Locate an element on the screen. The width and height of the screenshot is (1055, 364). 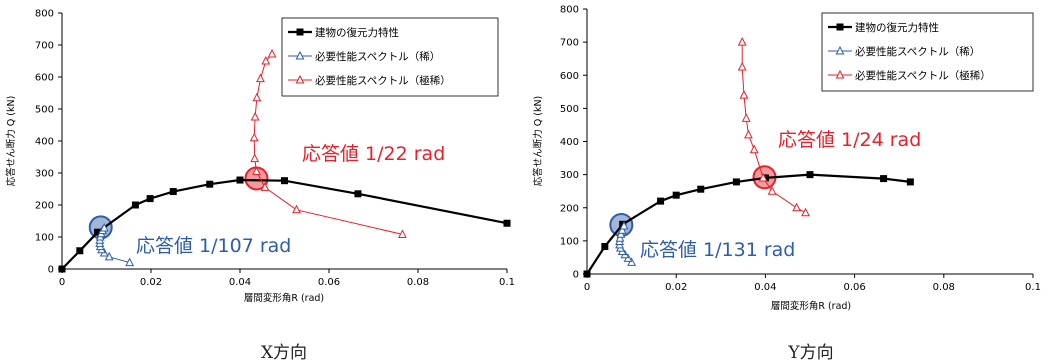
response-annotation: 応答値 1/24 rad is located at coordinates (849, 140).